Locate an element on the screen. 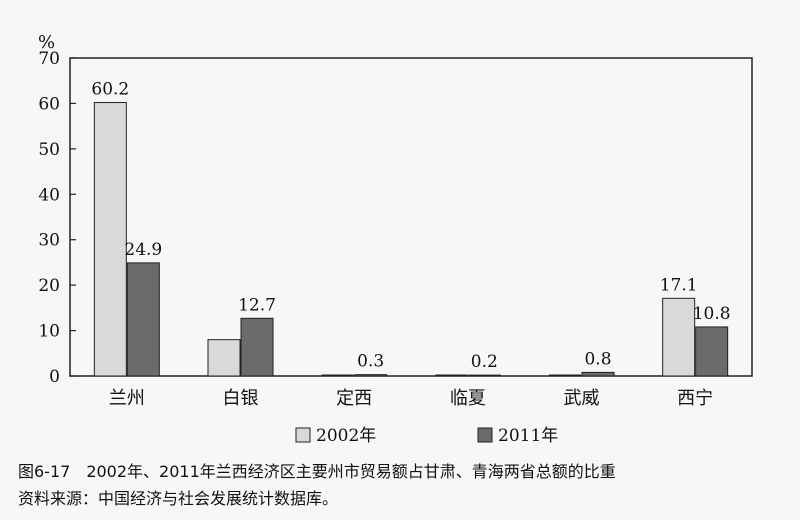 This screenshot has width=800, height=520. source-note: 资料来源：中国经济与社会发展统计数据库。 is located at coordinates (178, 498).